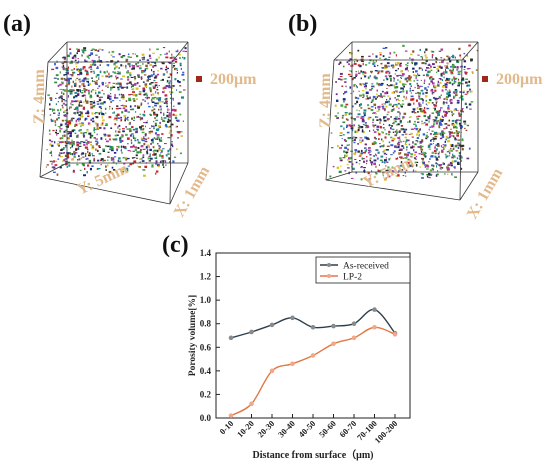 The height and width of the screenshot is (466, 550). Describe the element at coordinates (175, 245) in the screenshot. I see `panel-c-label: (c)` at that location.